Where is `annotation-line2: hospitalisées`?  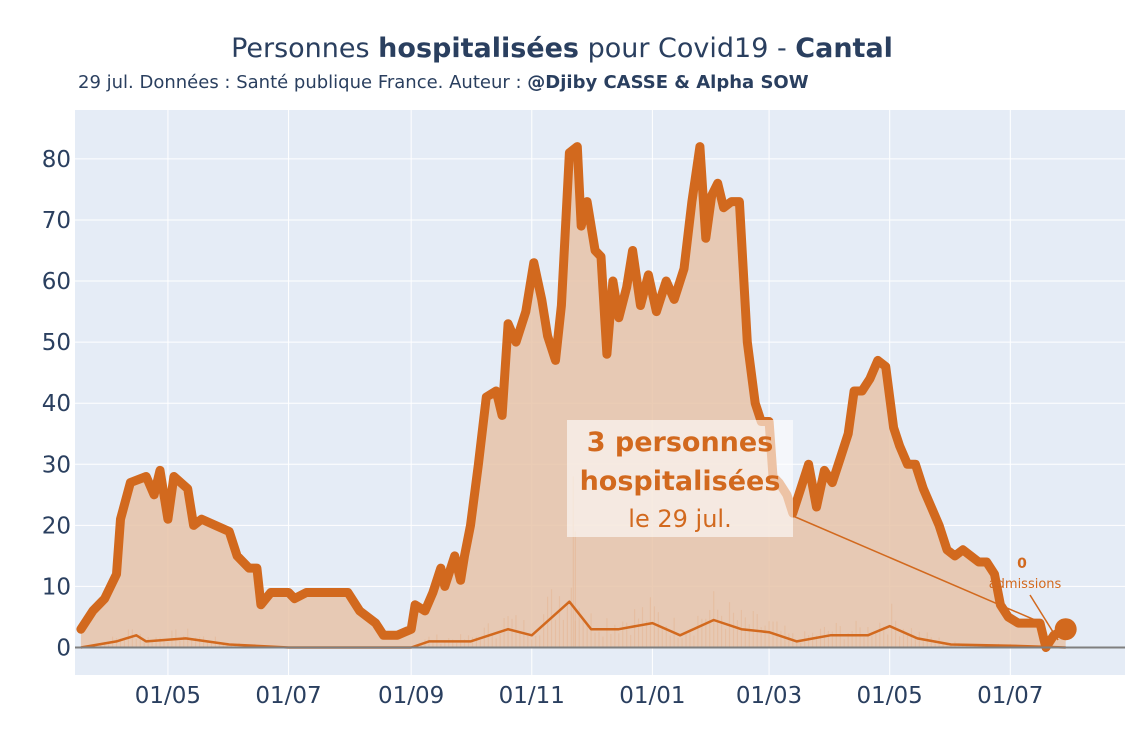
annotation-line2: hospitalisées is located at coordinates (680, 481).